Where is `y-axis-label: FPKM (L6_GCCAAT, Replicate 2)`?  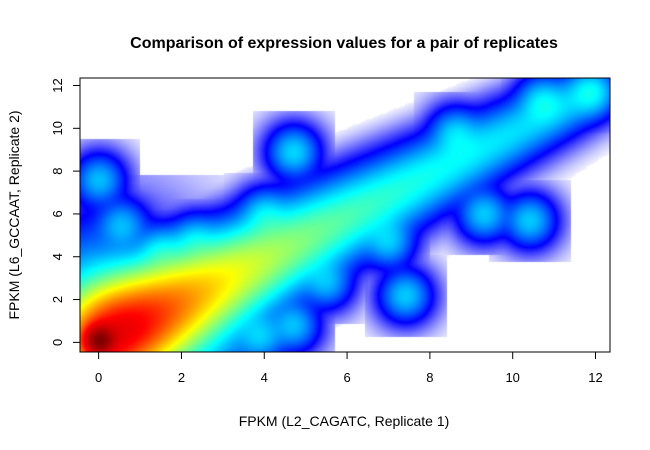
y-axis-label: FPKM (L6_GCCAAT, Replicate 2) is located at coordinates (14, 214).